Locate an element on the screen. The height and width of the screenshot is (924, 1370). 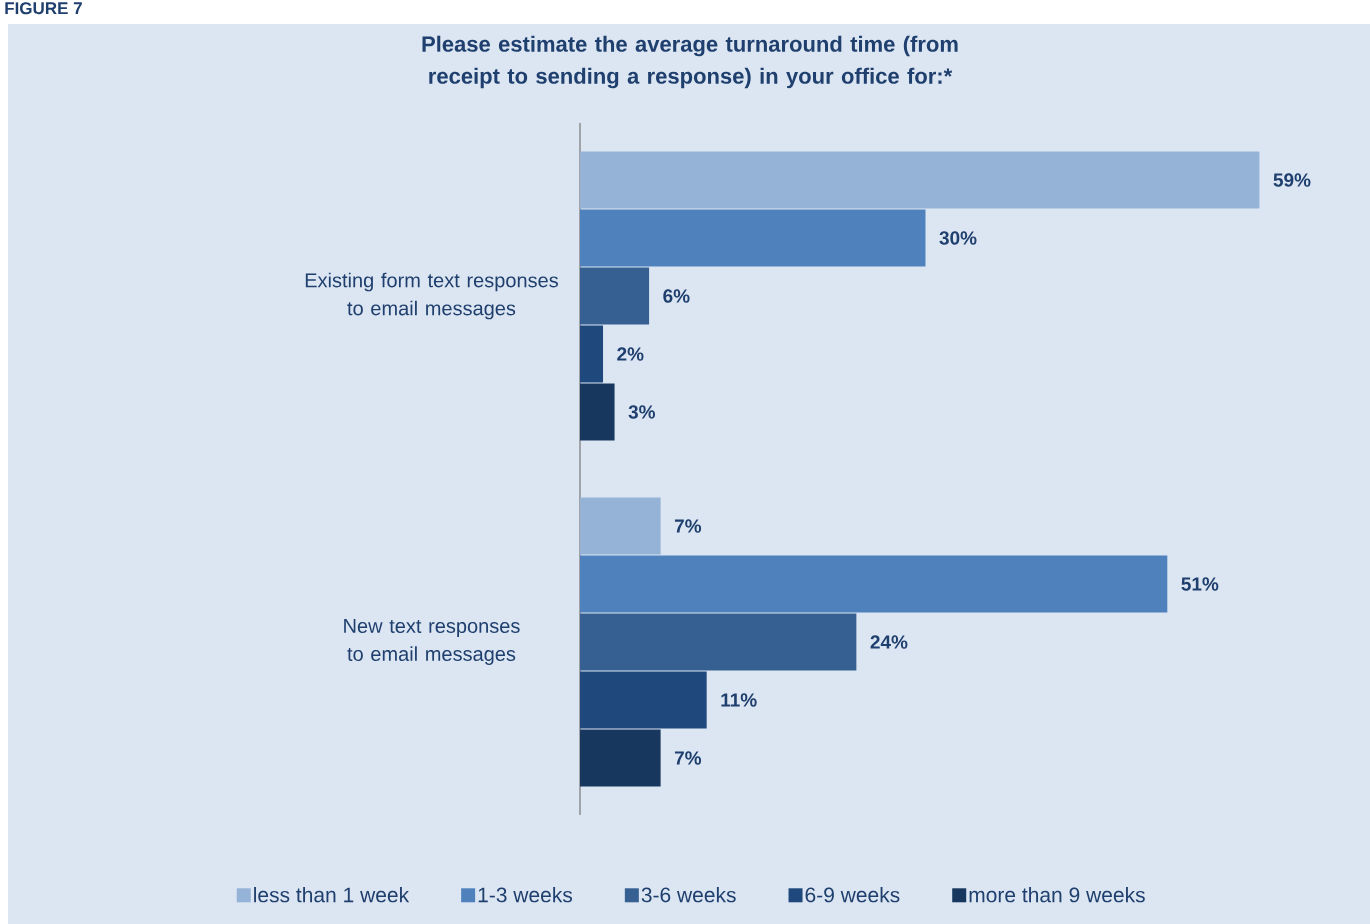
legend-label: less than 1 week is located at coordinates (332, 894).